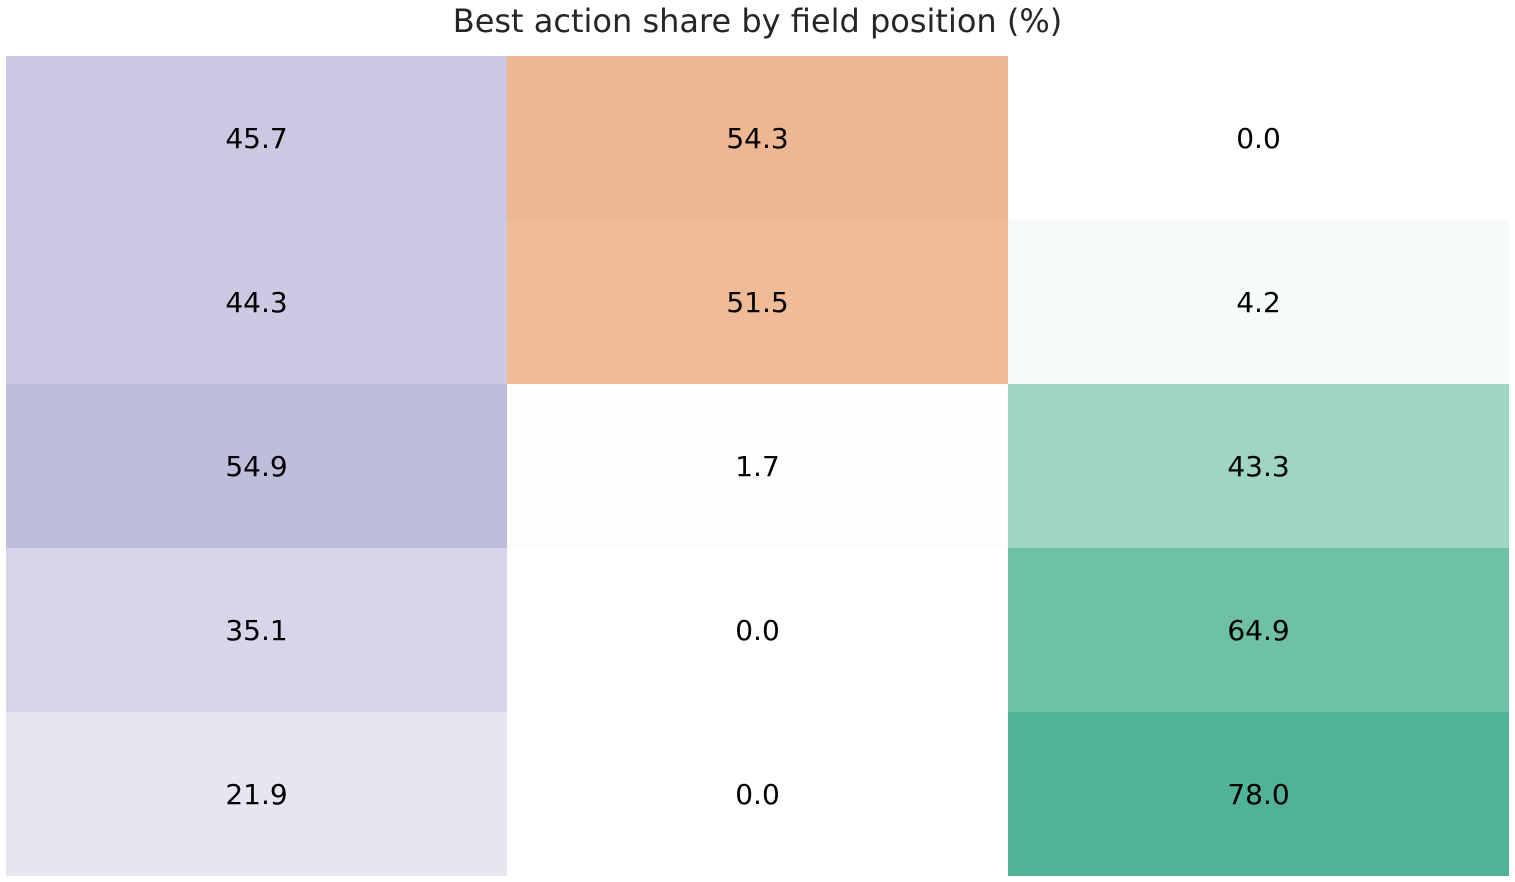 The height and width of the screenshot is (882, 1515). I want to click on cell-value-label: 54.9, so click(256, 466).